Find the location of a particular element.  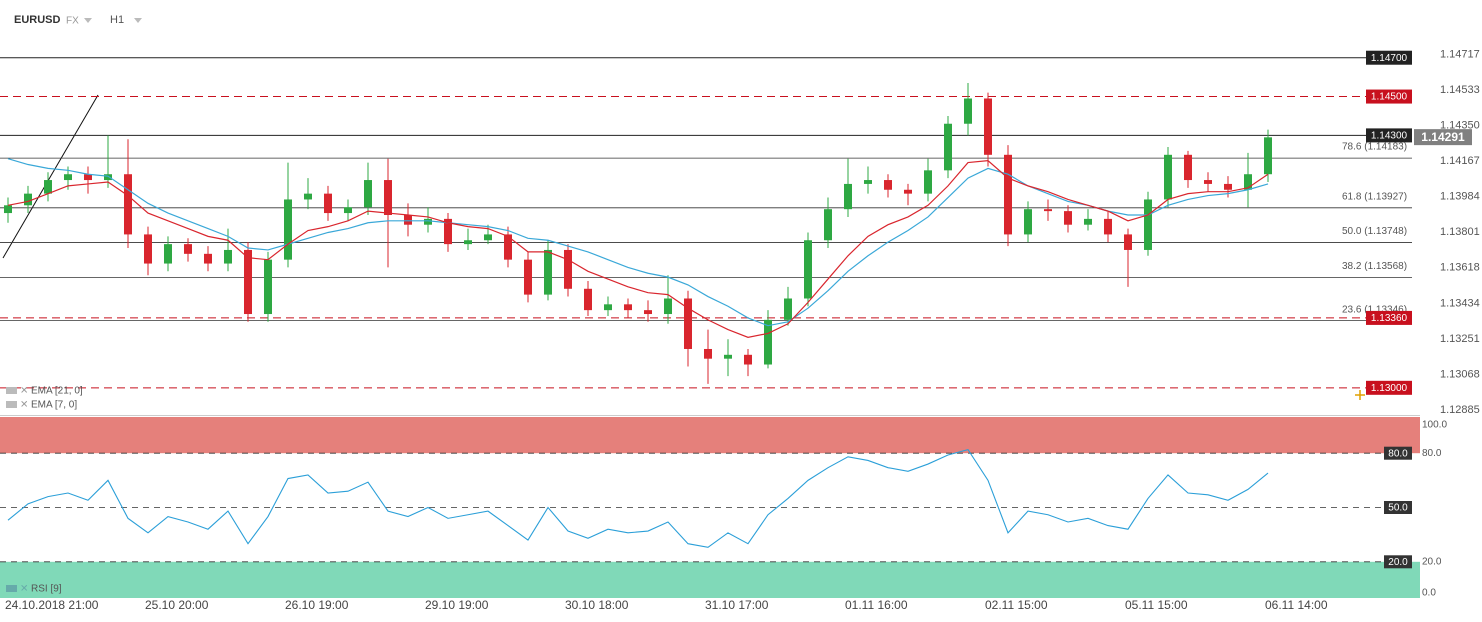

x-tick-label: 25.10 20:00 is located at coordinates (177, 605).